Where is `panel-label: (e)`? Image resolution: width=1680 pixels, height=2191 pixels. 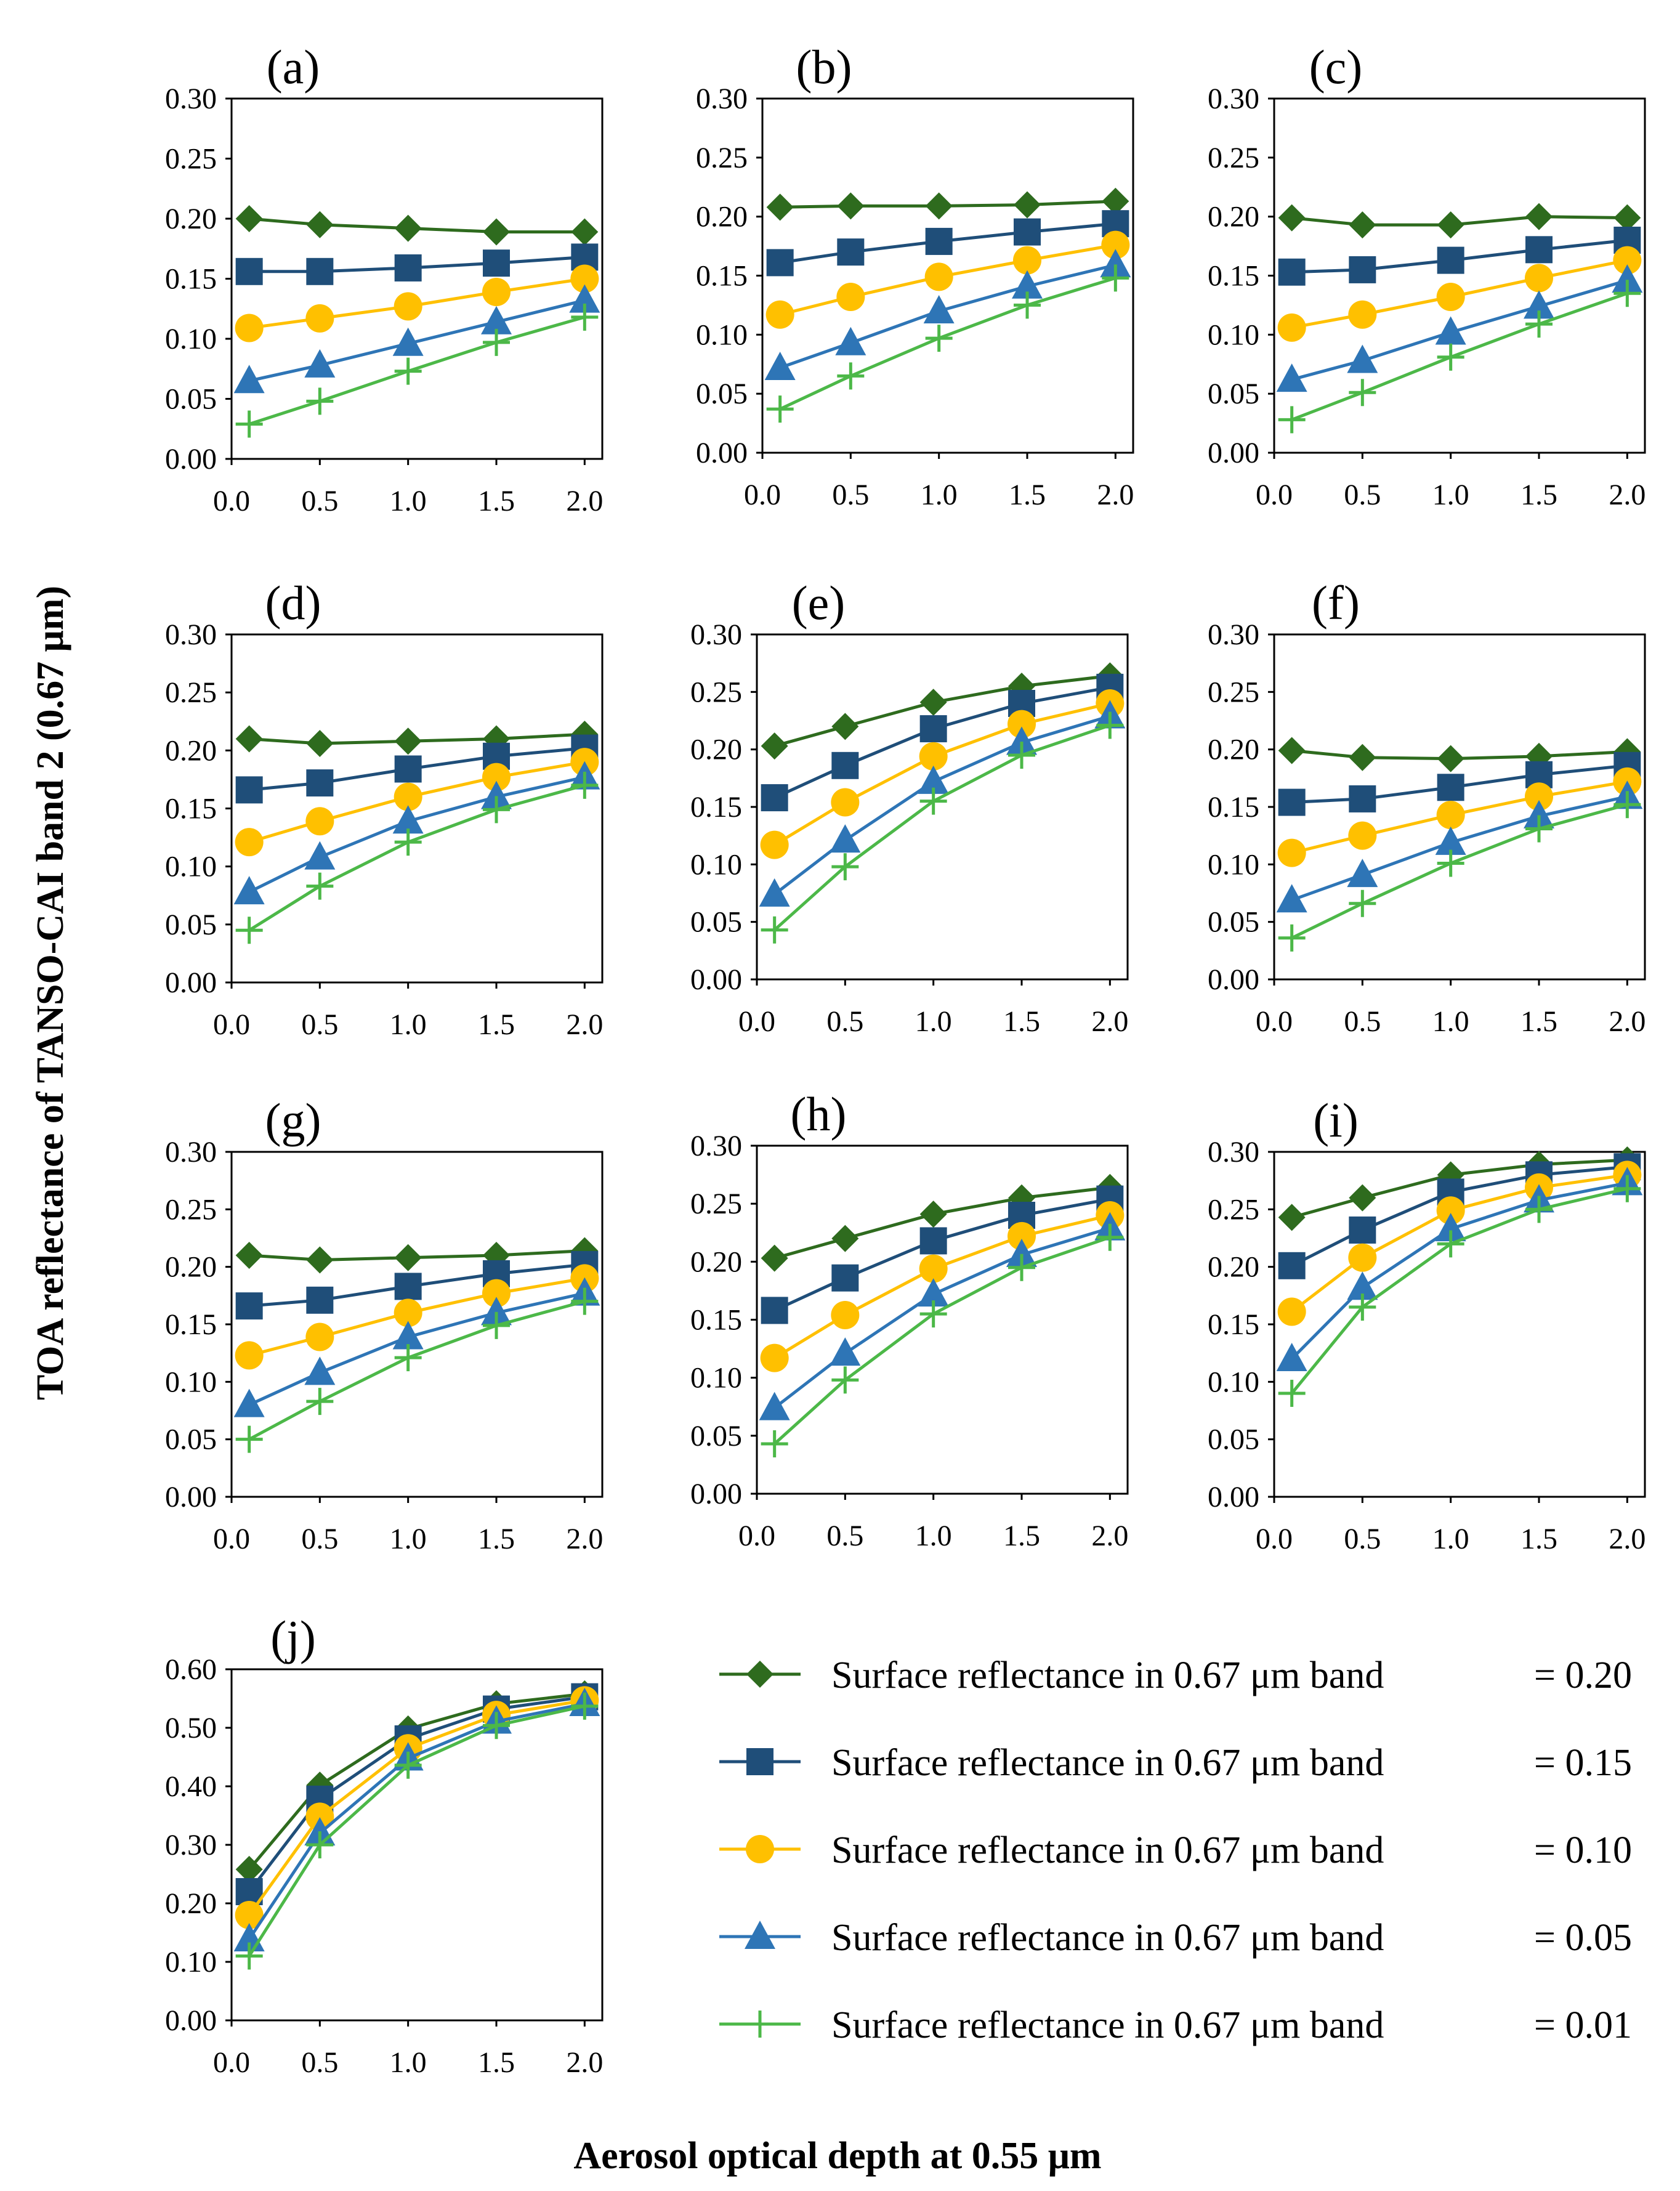 panel-label: (e) is located at coordinates (819, 603).